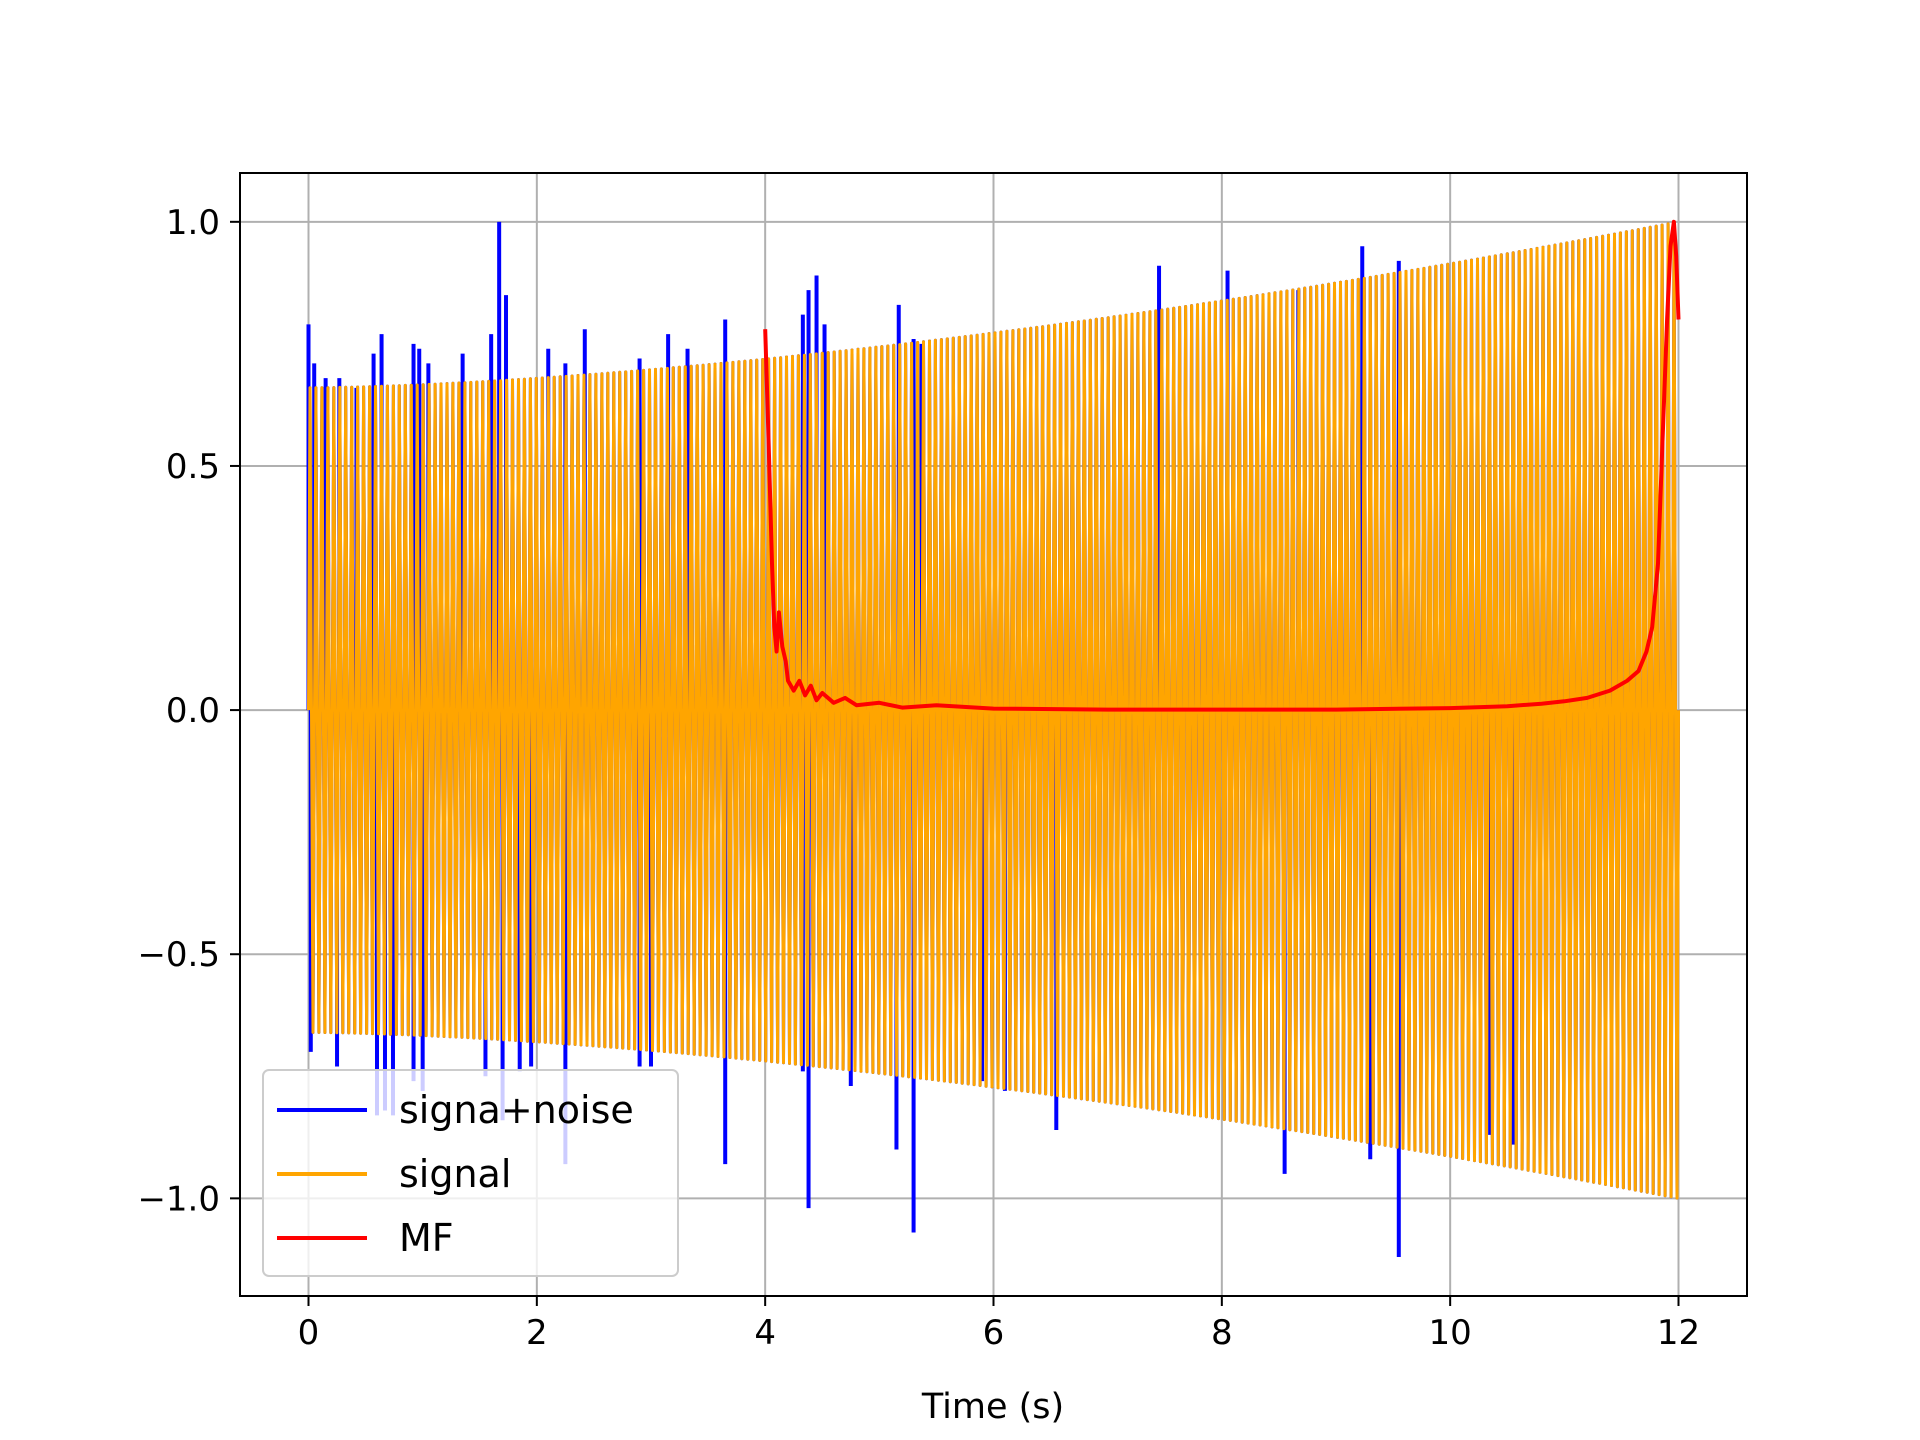 The width and height of the screenshot is (1920, 1440). Describe the element at coordinates (309, 1333) in the screenshot. I see `x-tick-label: 0` at that location.